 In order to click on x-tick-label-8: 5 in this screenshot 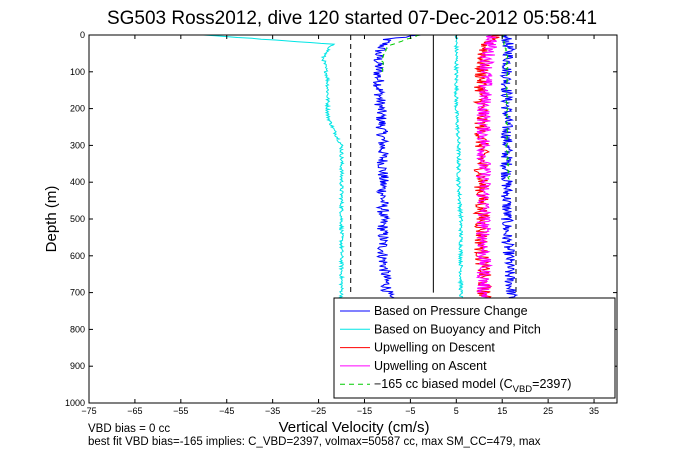, I will do `click(456, 411)`.